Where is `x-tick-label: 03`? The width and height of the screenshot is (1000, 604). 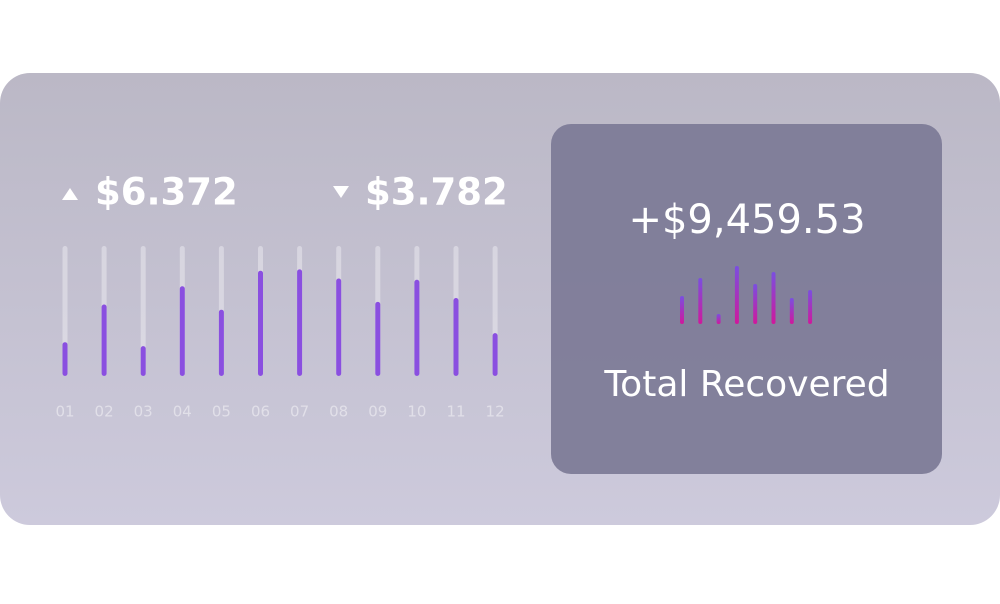
x-tick-label: 03 is located at coordinates (143, 412).